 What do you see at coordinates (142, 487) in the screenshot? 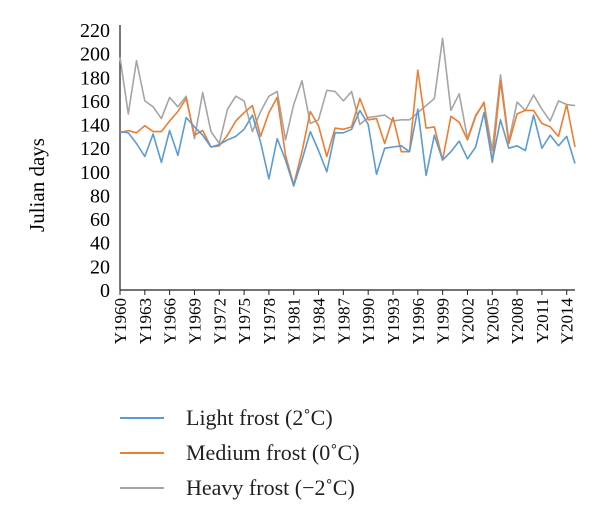
I see `legend-swatch-heavy-frost` at bounding box center [142, 487].